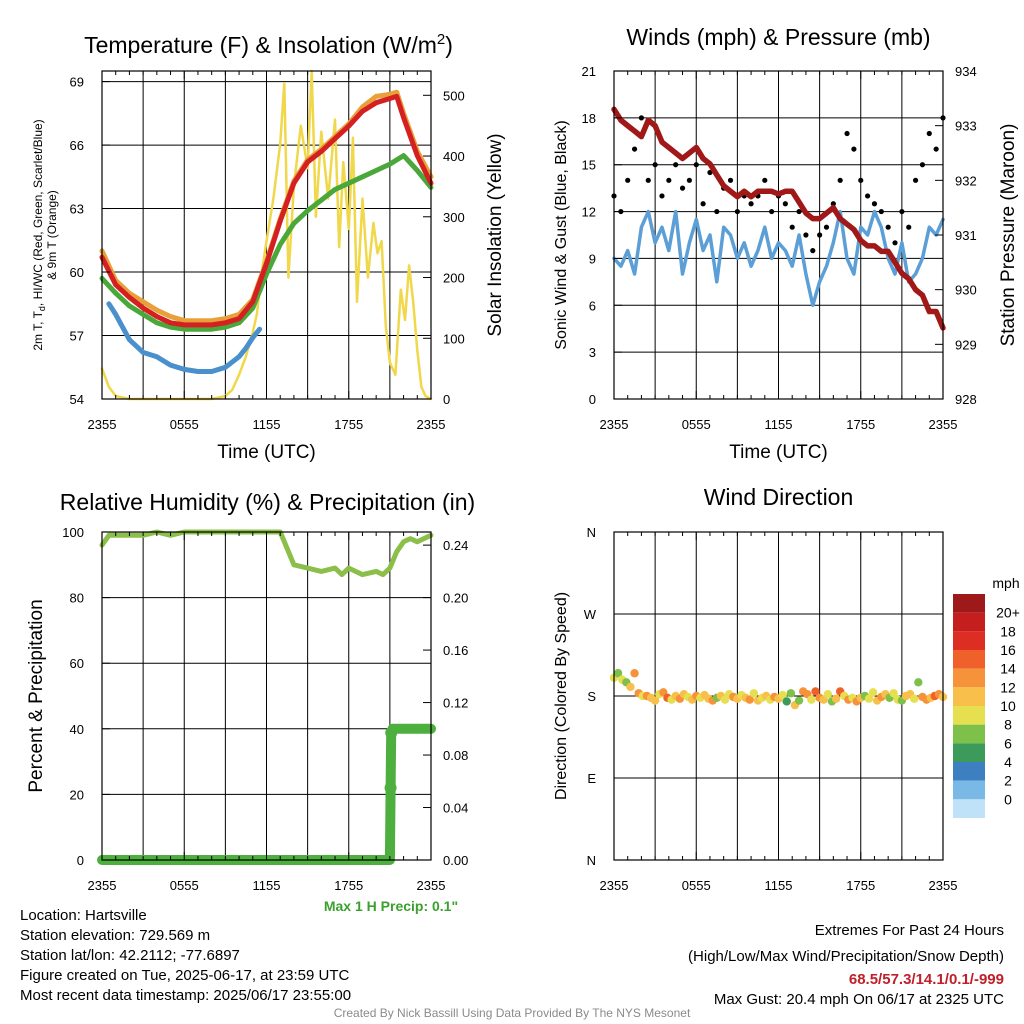 The height and width of the screenshot is (1024, 1024). I want to click on y-tick-label: 100, so click(73, 532).